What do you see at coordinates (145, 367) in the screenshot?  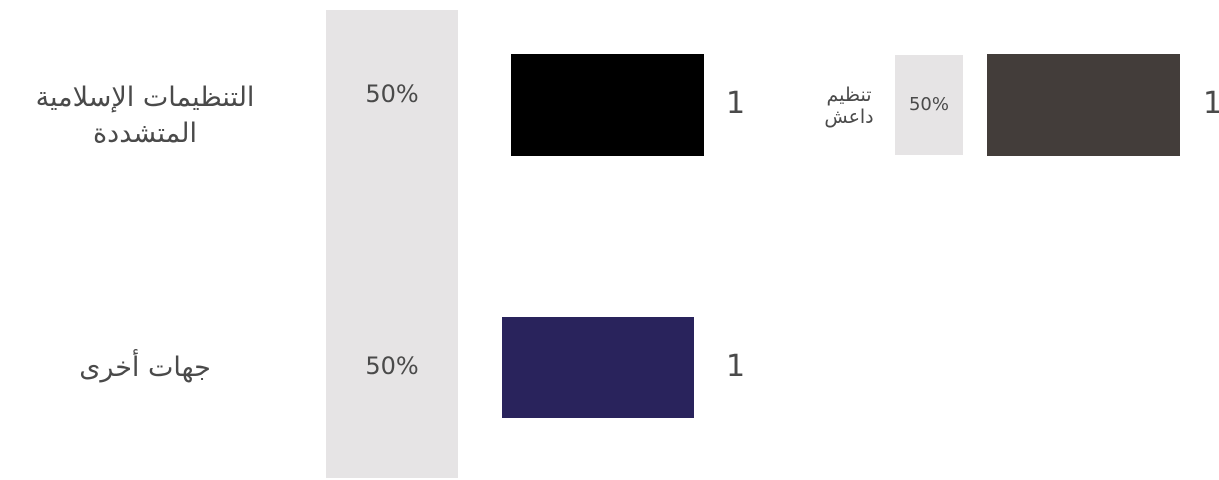 I see `category-label-2: جهات أخرى` at bounding box center [145, 367].